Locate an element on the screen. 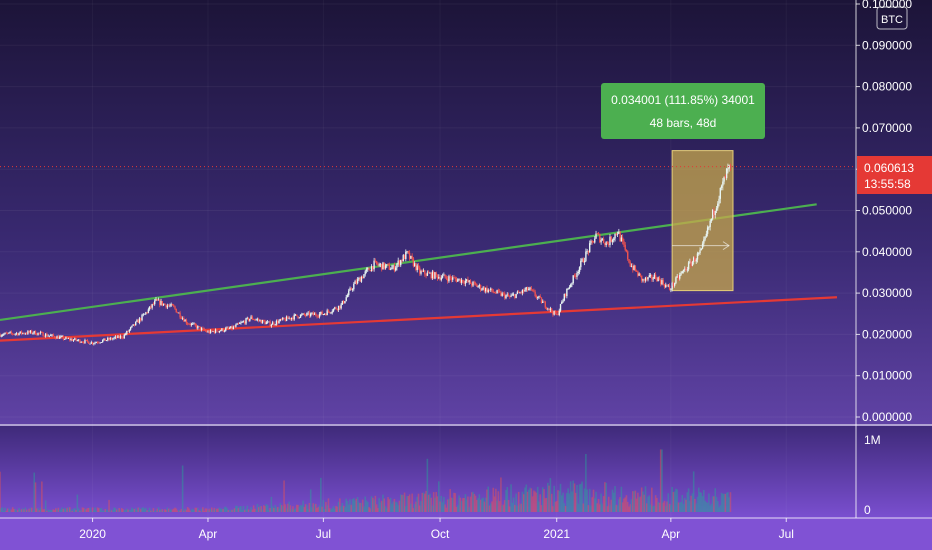  time-axis: 2020 Apr Jul Oct 2021 Apr Jul is located at coordinates (436, 529).